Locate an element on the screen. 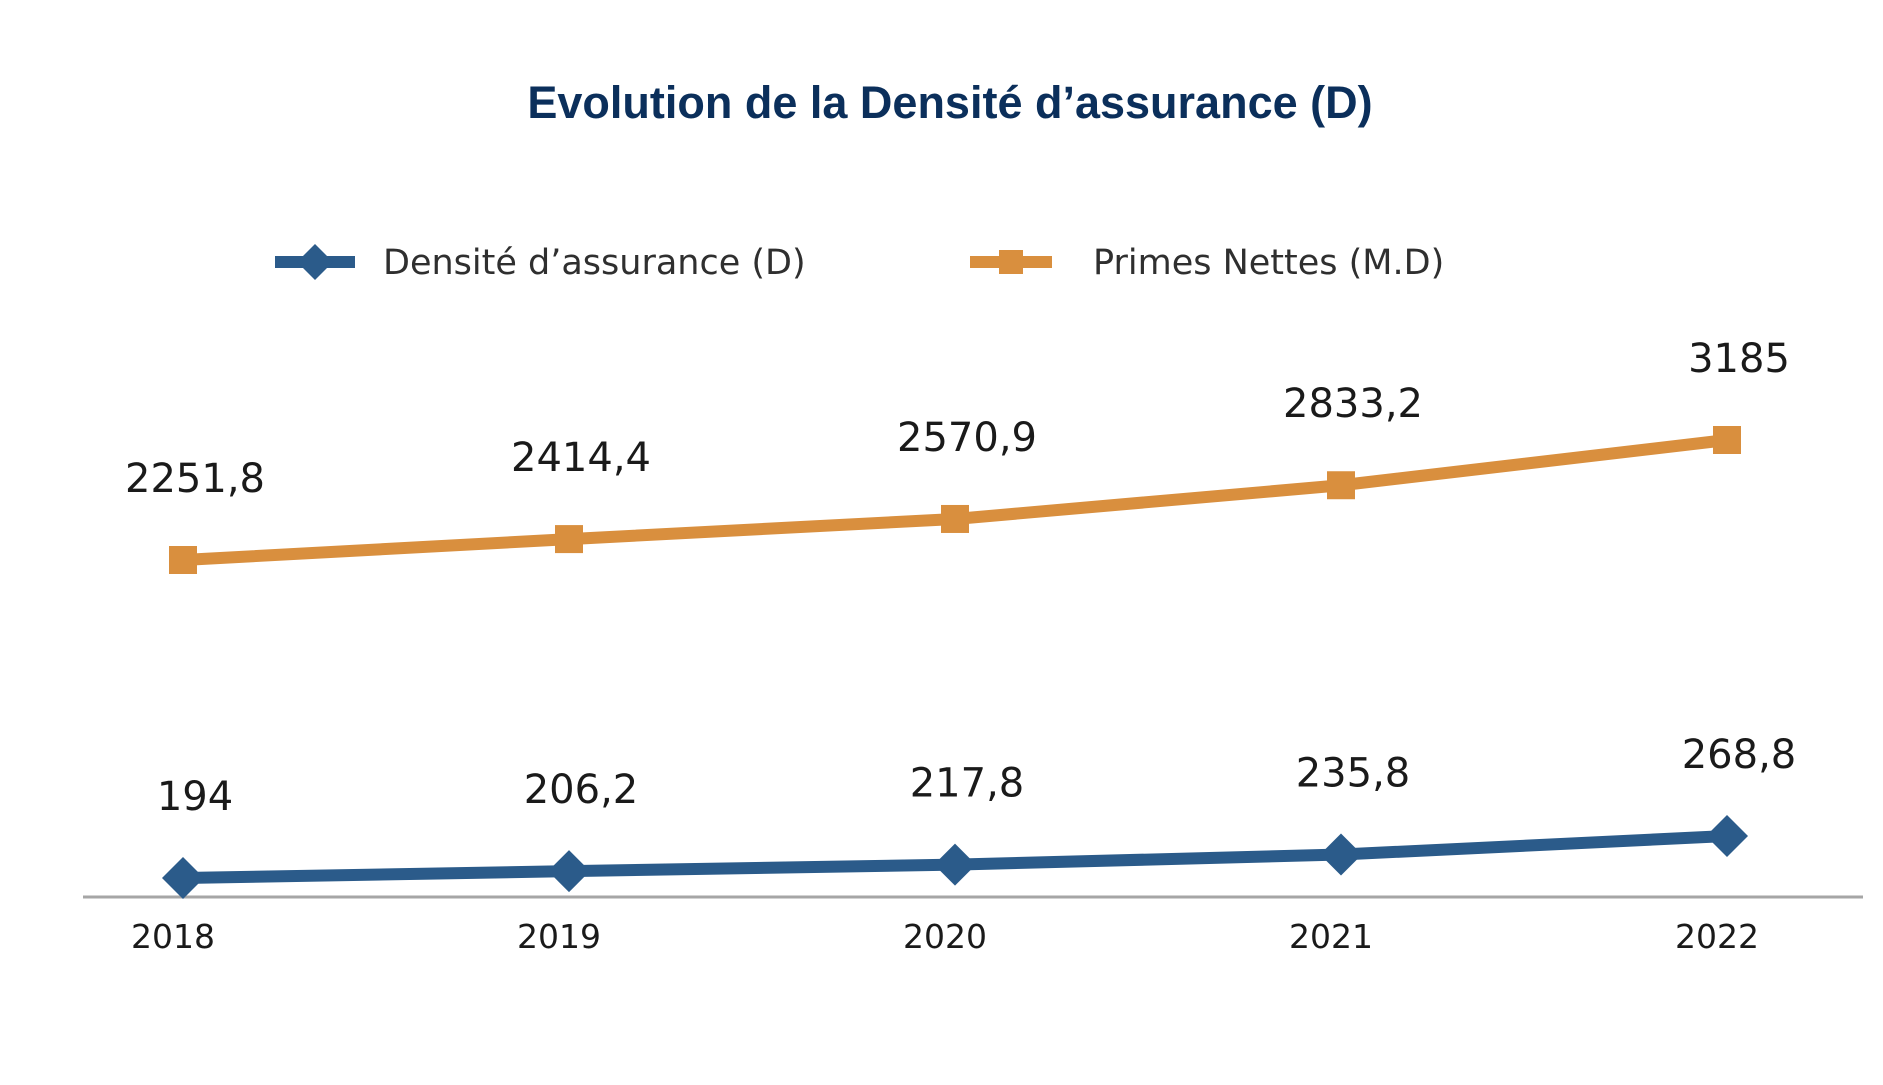  data-label: 206,2 is located at coordinates (581, 790).